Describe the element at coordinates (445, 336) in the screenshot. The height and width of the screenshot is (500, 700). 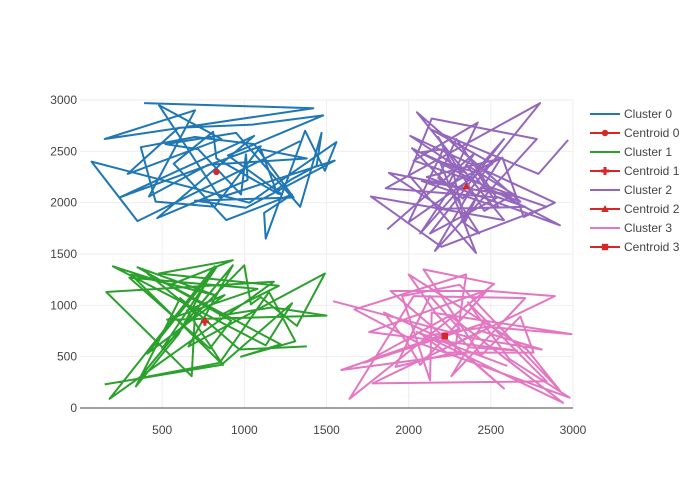
I see `centroid-3-marker` at that location.